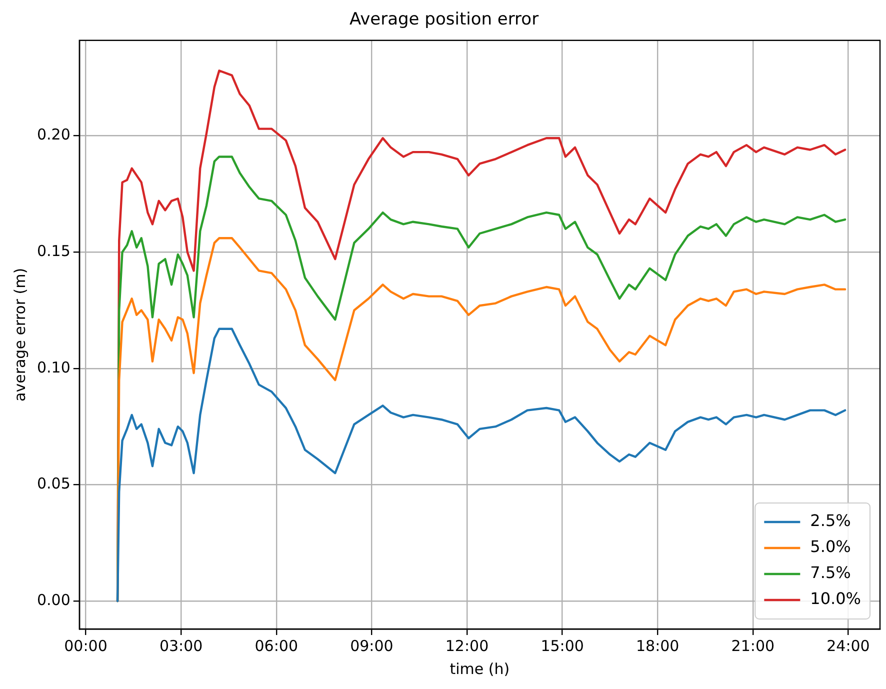 Image resolution: width=886 pixels, height=689 pixels. What do you see at coordinates (835, 598) in the screenshot?
I see `legend-label: 10.0%` at bounding box center [835, 598].